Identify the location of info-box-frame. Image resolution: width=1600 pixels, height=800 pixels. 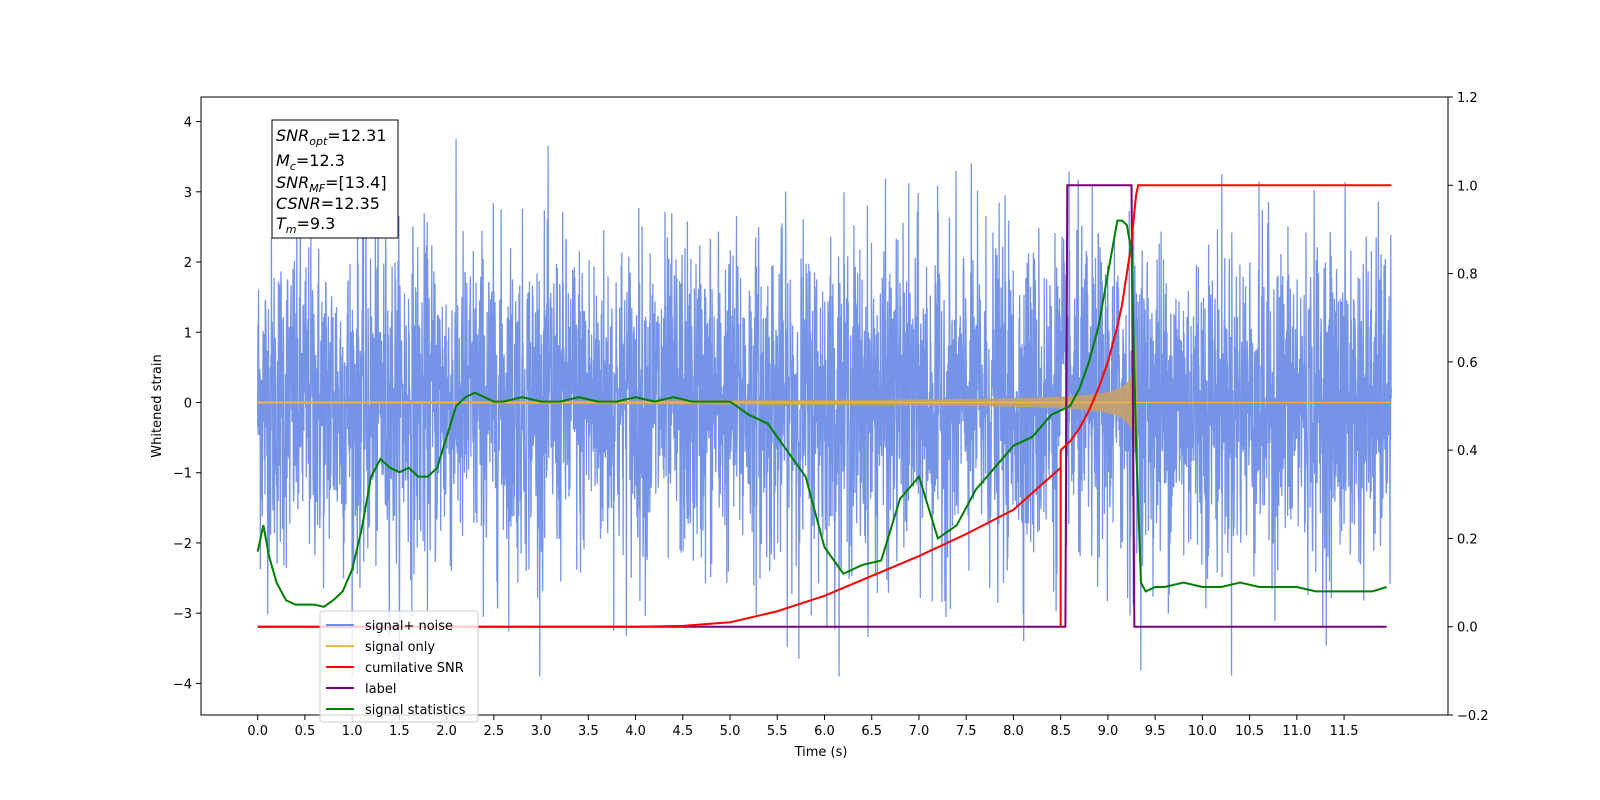
(335, 179).